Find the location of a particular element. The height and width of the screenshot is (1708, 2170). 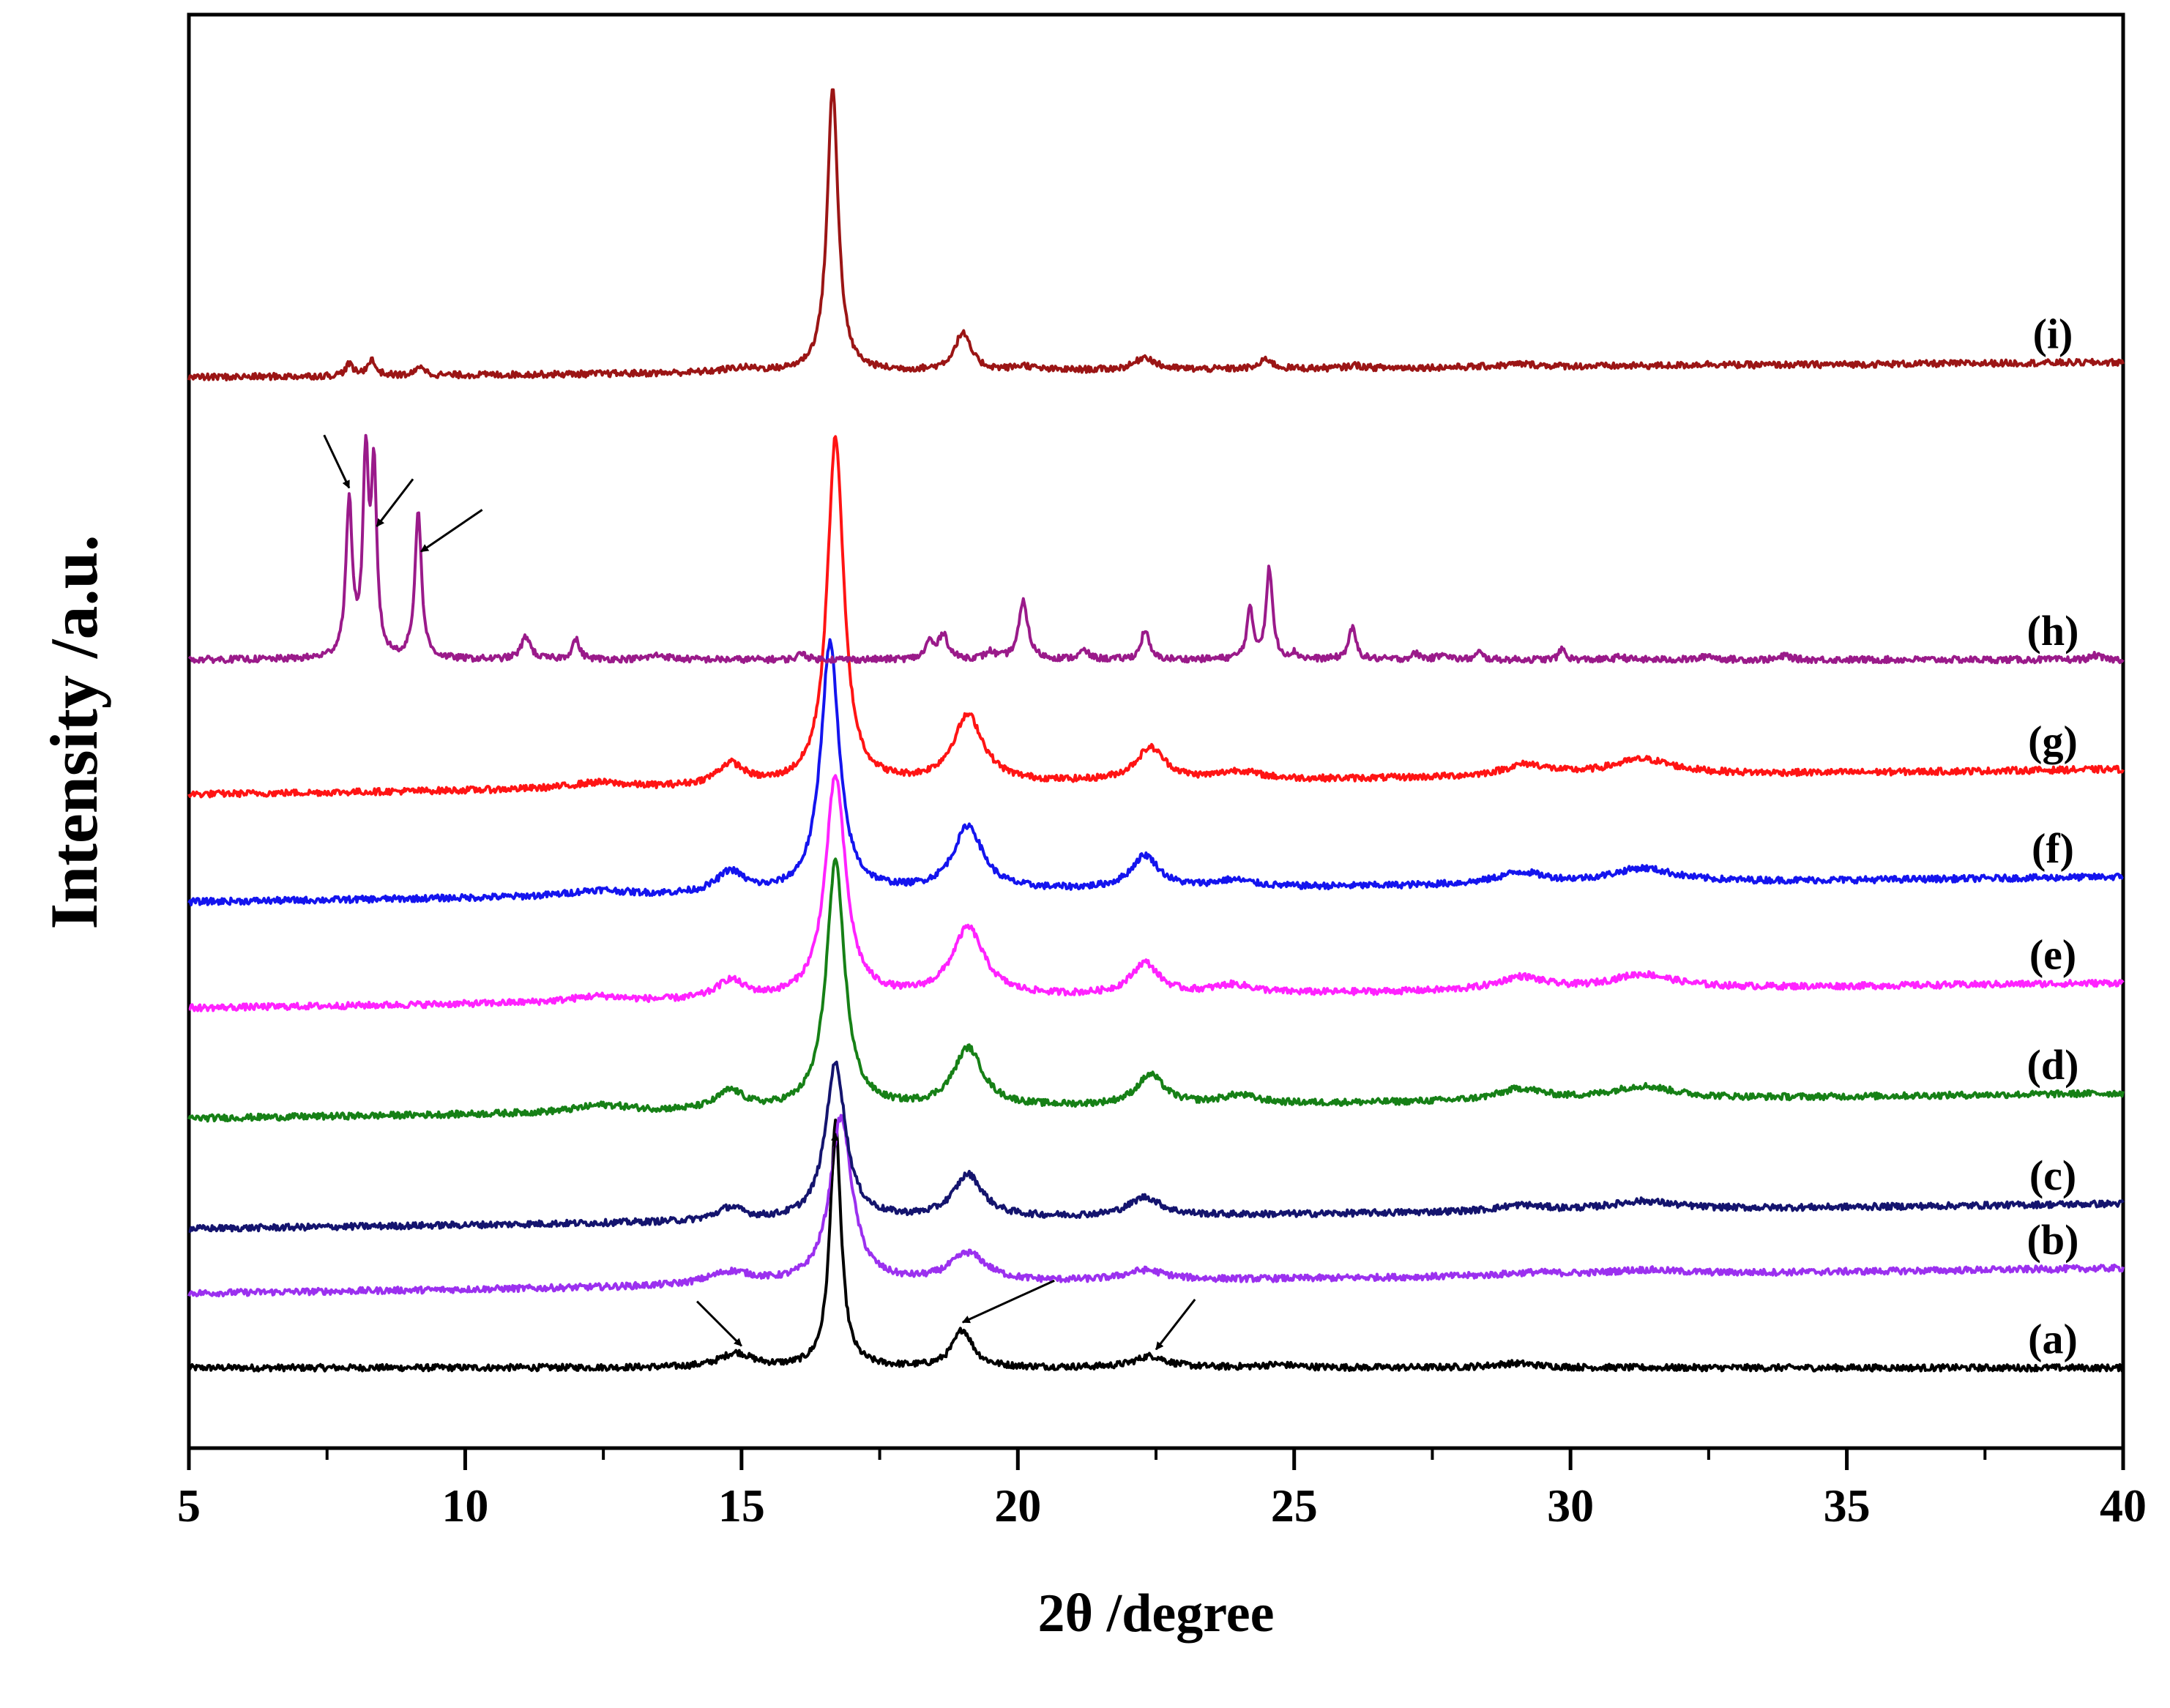

y-axis-label: Intensity /a.u. is located at coordinates (74, 731).